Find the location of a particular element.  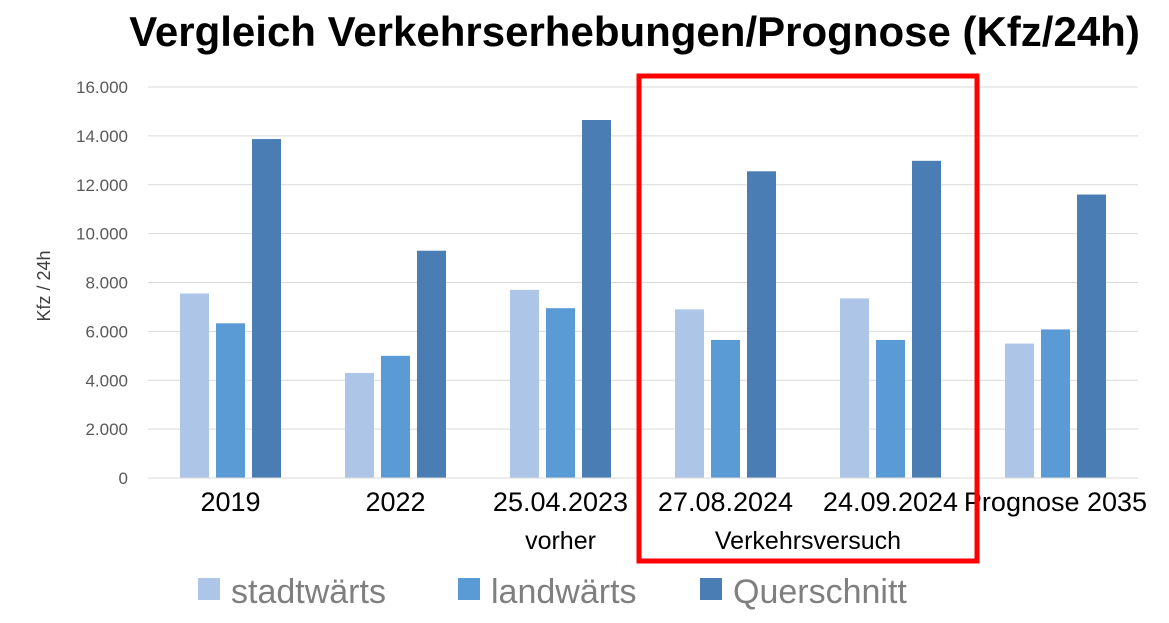

group-labels: Verkehrsversuch is located at coordinates (808, 541).